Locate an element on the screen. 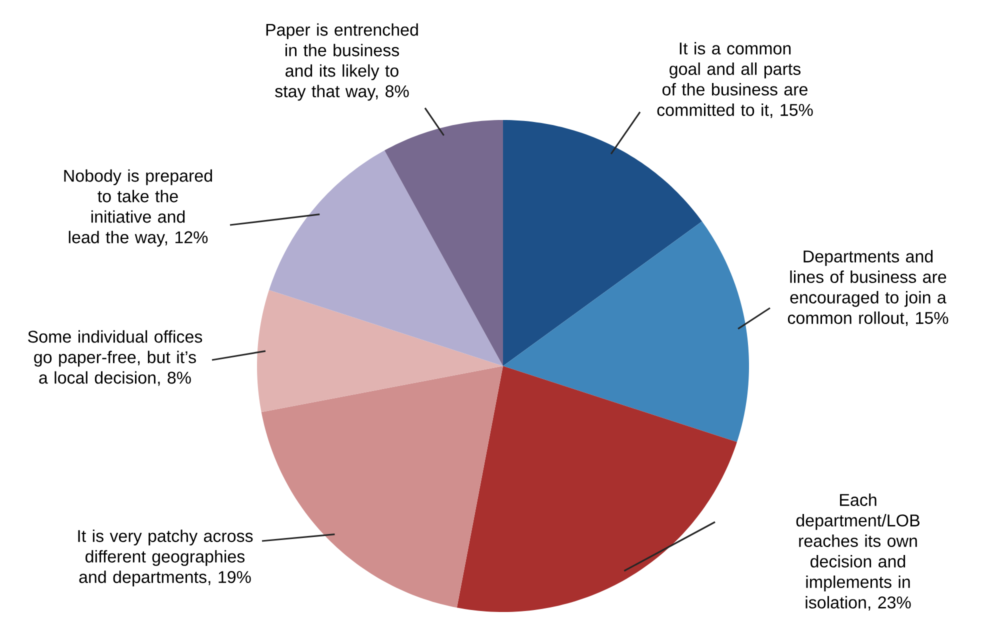 The image size is (987, 626). slice-label: Some individual offices go paper-free, but it’s a local decision, 8% is located at coordinates (115, 358).